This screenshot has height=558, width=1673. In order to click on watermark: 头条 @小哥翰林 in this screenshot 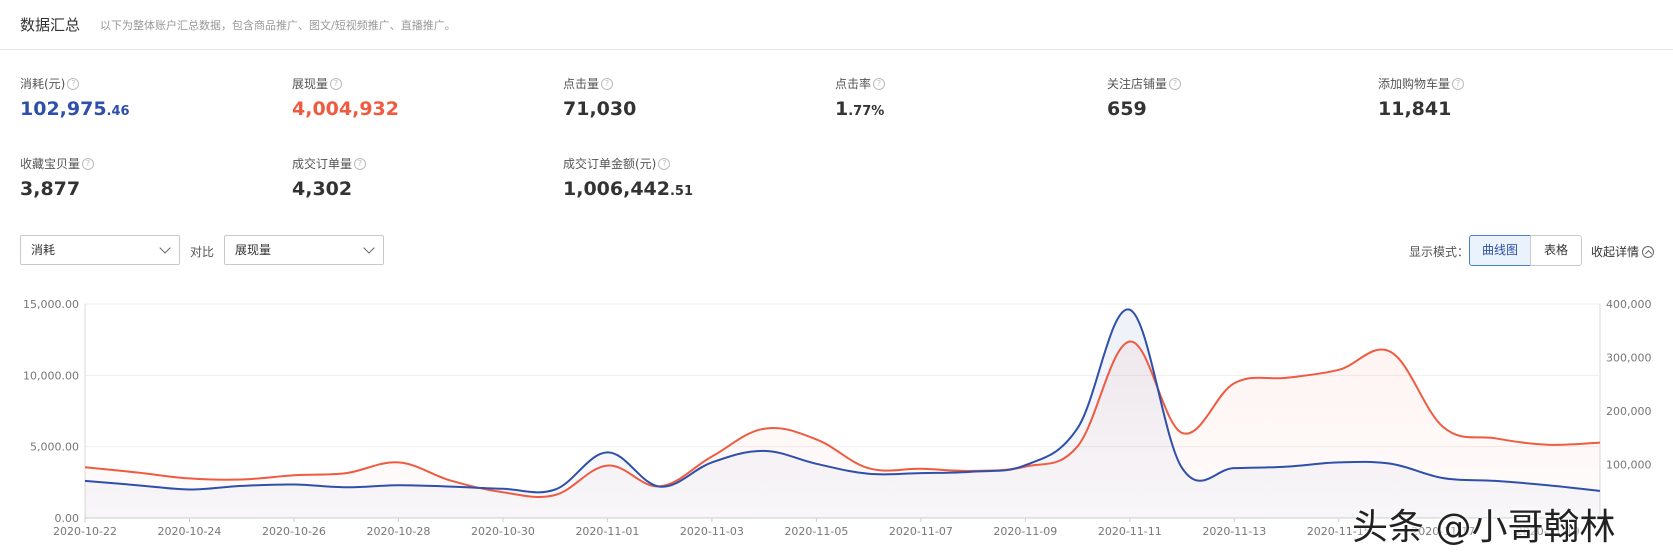, I will do `click(1484, 527)`.